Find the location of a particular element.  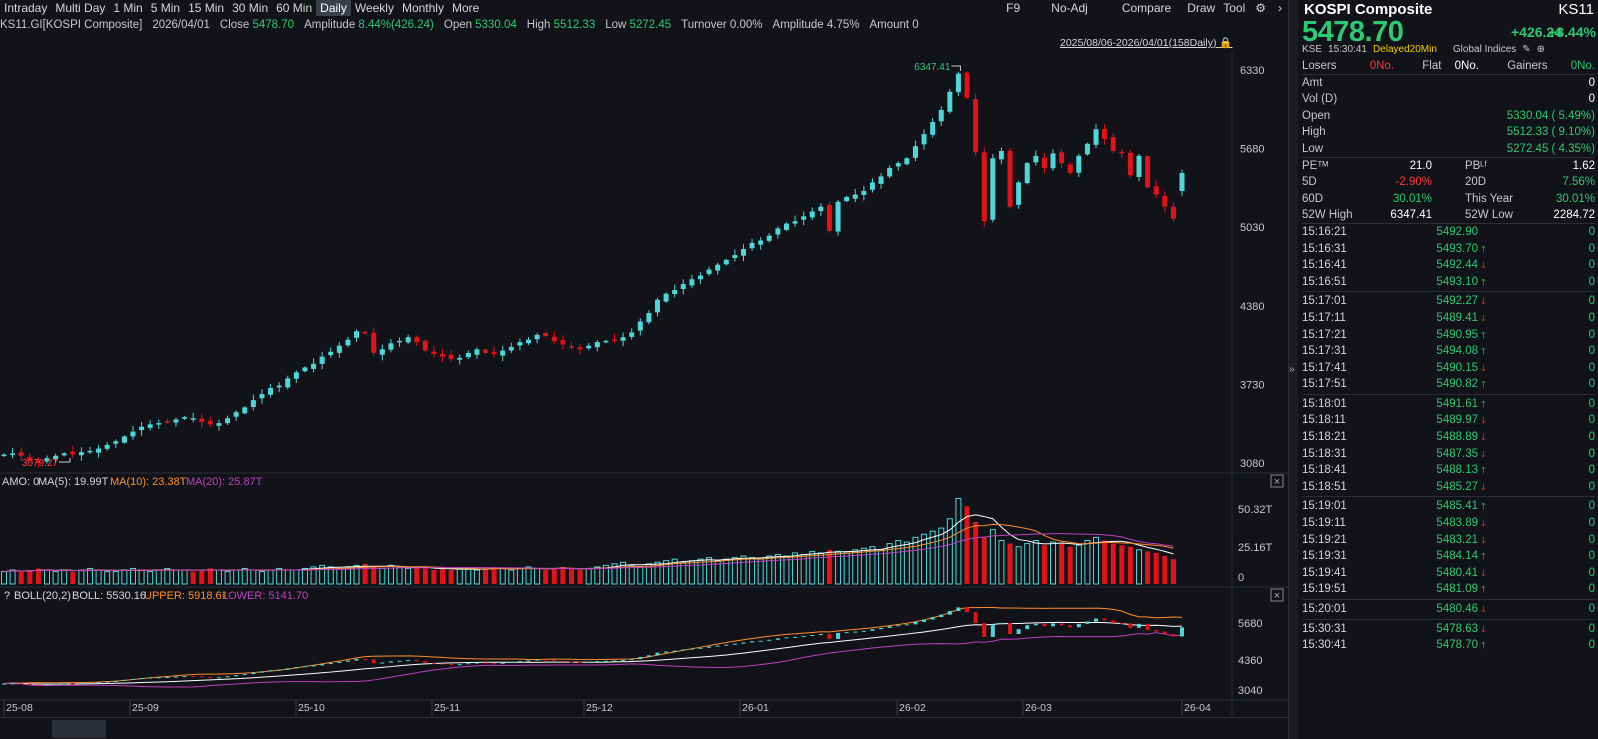

collapse-icon: » is located at coordinates (1292, 369).